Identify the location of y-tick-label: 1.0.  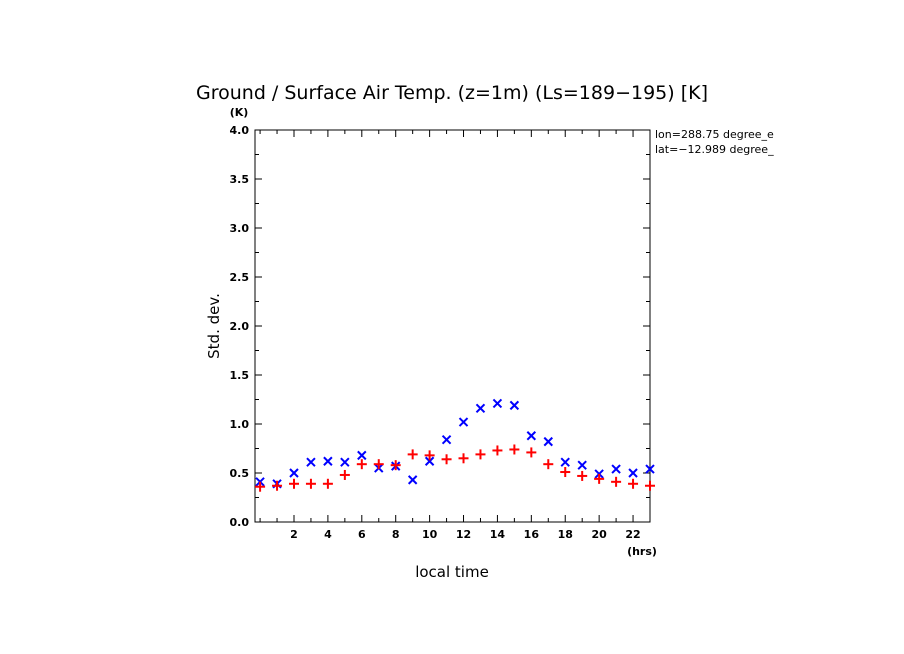
(240, 424).